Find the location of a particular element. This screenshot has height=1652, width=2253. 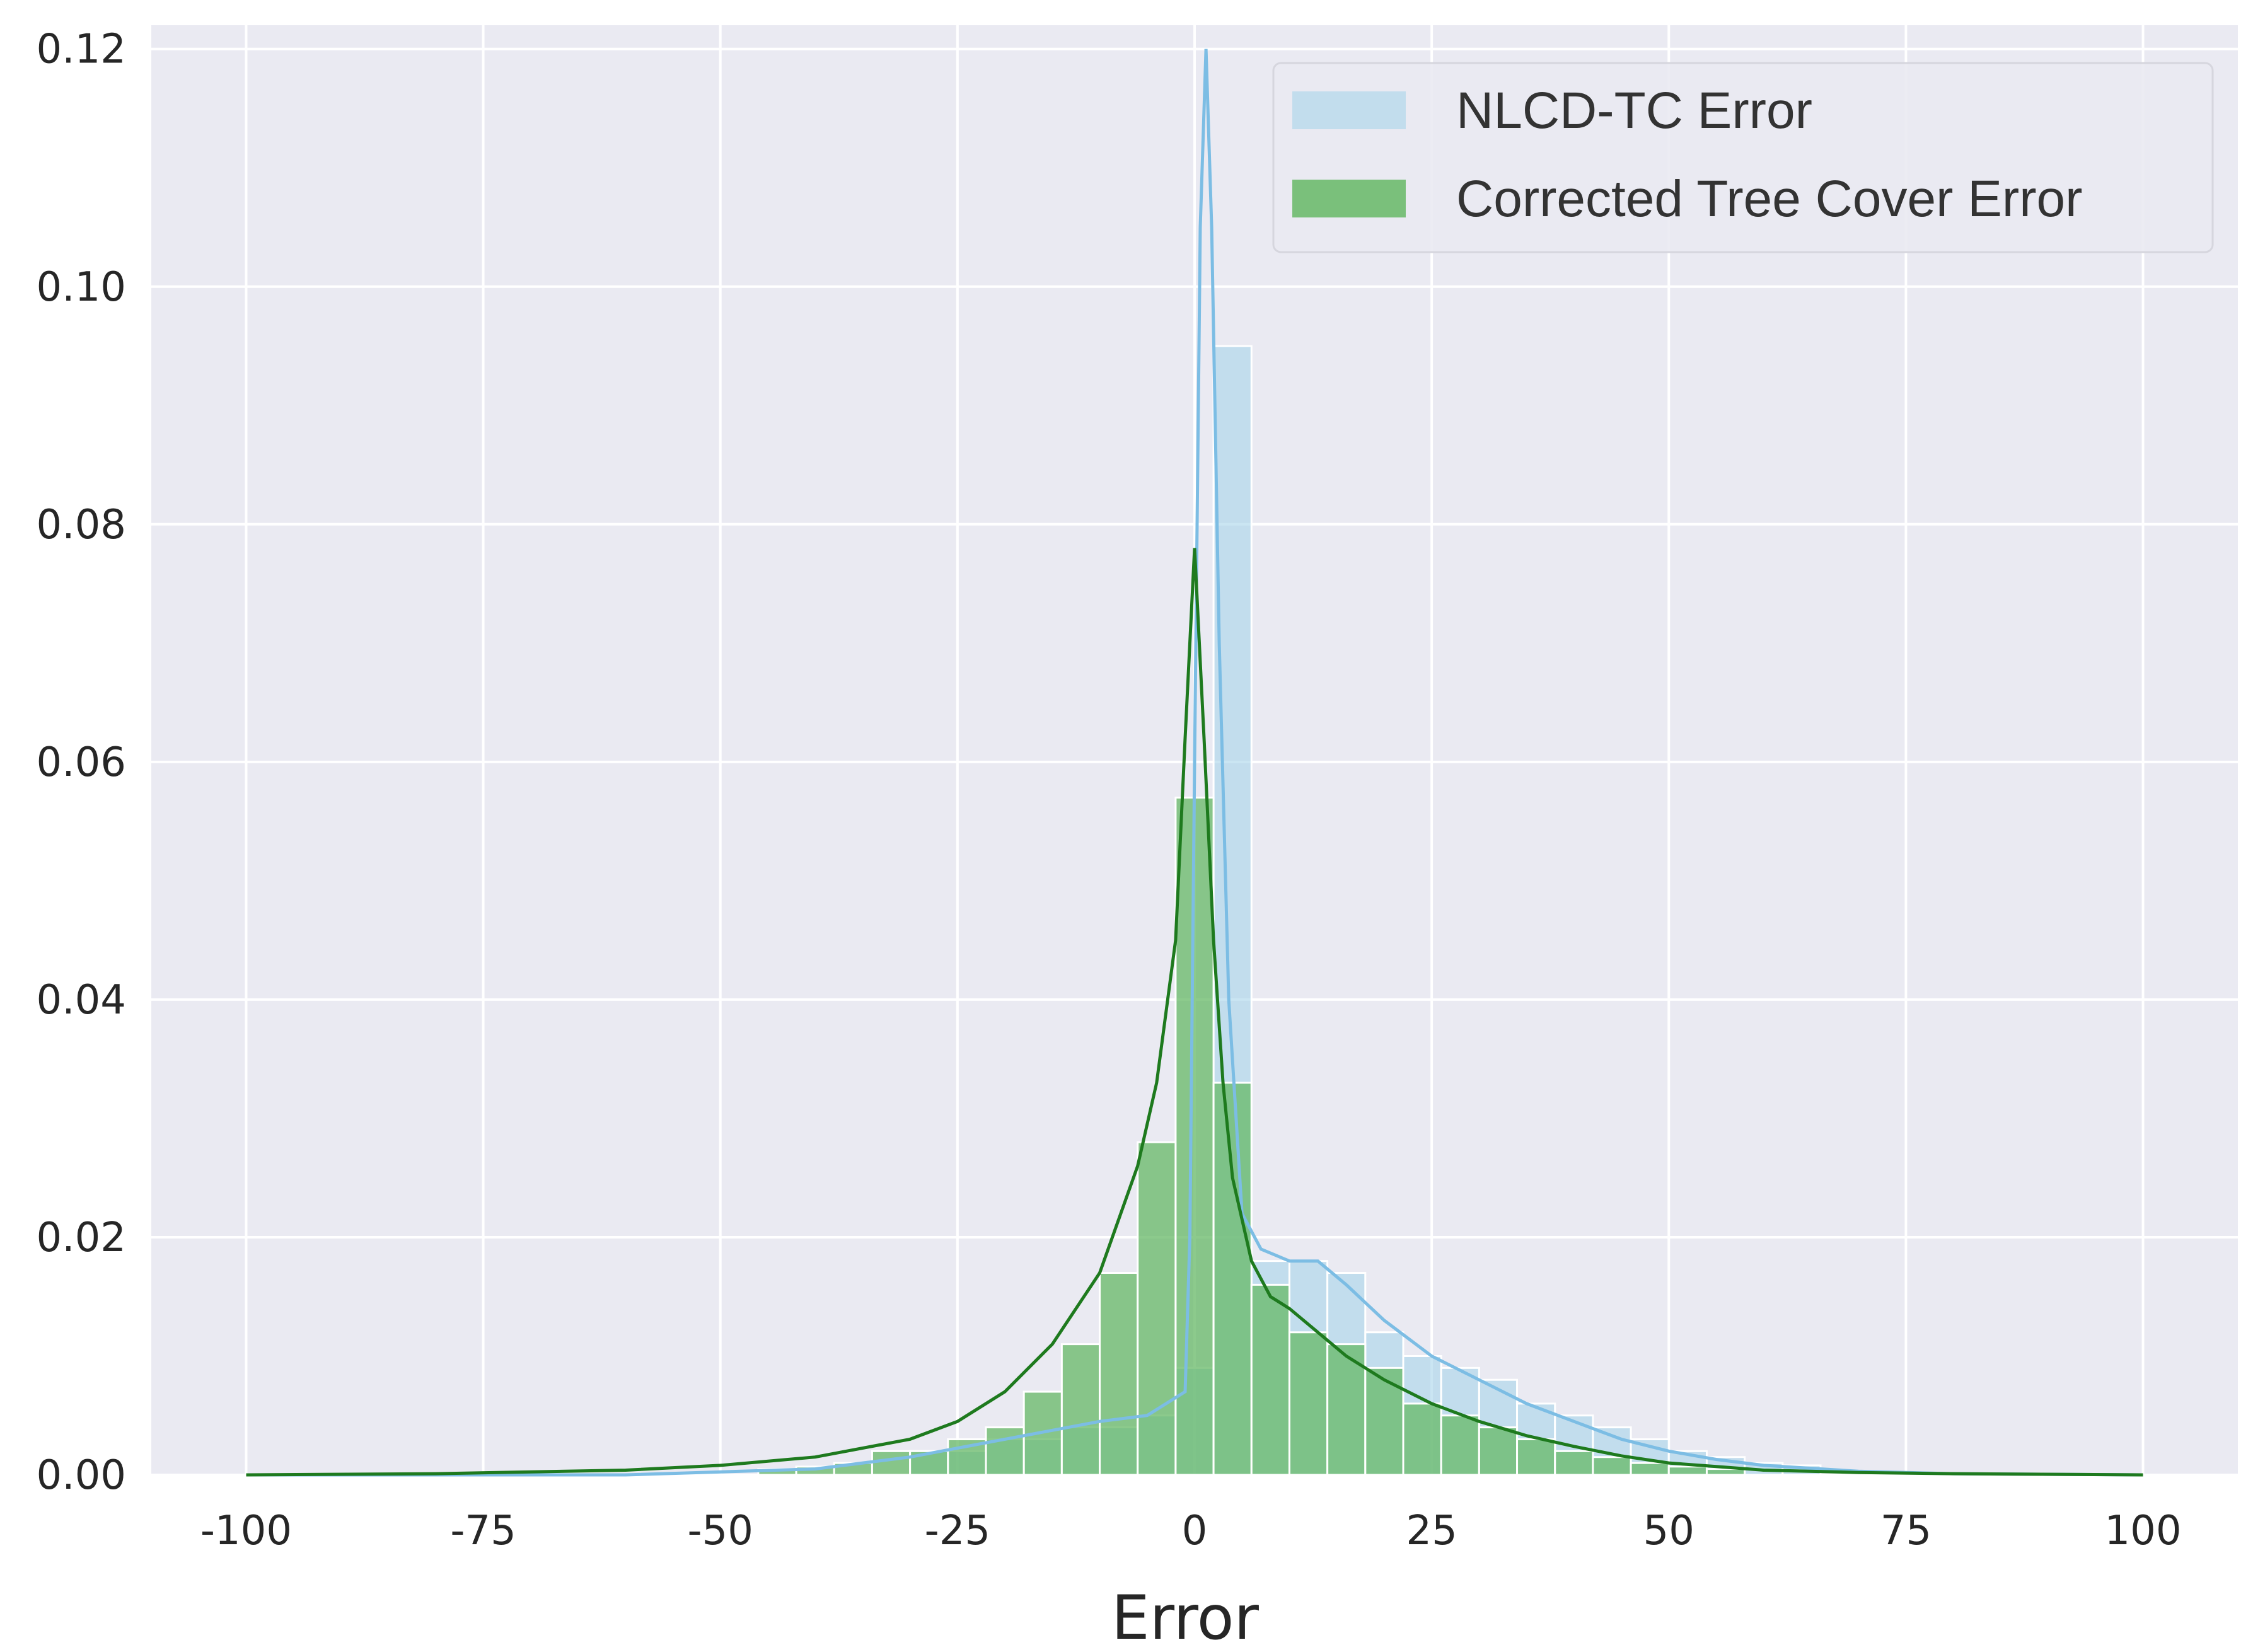

x-tick-label: -50 is located at coordinates (720, 1531).